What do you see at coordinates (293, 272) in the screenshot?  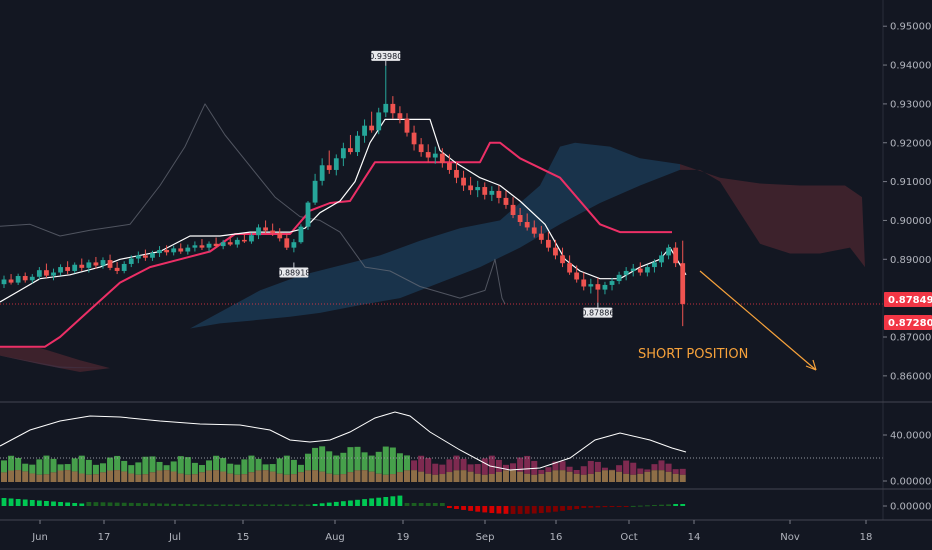 I see `callout-label: 0.88918` at bounding box center [293, 272].